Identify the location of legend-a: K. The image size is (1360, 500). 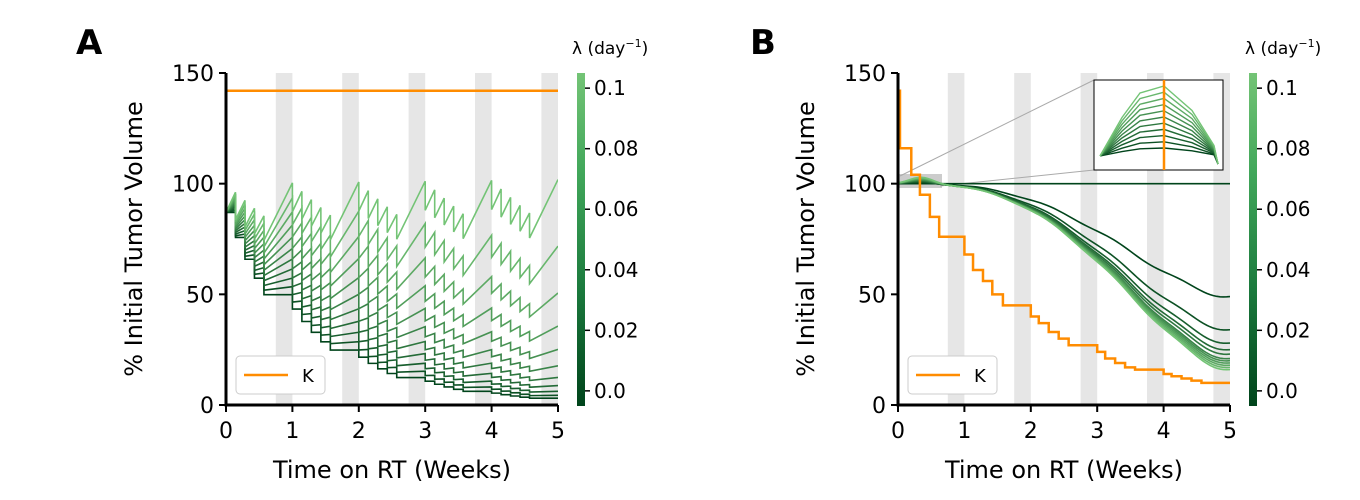
(280, 375).